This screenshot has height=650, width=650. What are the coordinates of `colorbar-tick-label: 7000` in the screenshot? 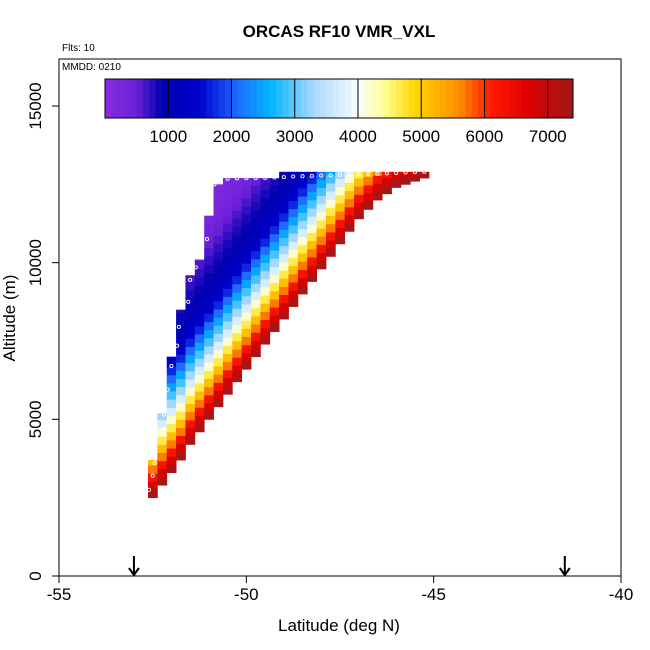 It's located at (548, 136).